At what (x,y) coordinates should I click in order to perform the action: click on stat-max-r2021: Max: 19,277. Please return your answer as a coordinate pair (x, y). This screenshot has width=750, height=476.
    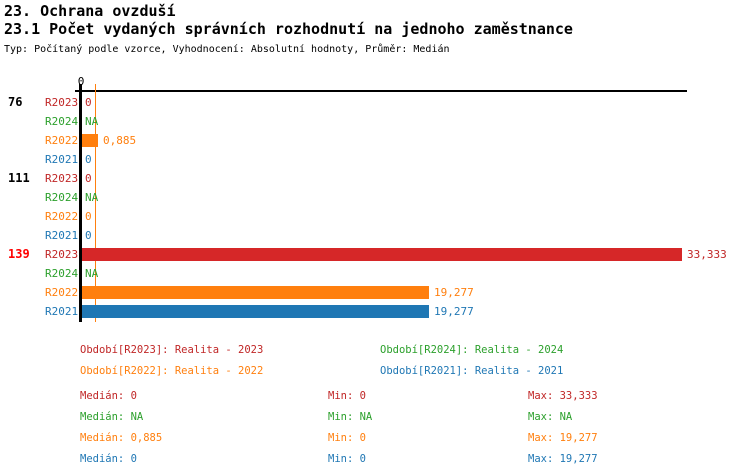
    Looking at the image, I should click on (563, 459).